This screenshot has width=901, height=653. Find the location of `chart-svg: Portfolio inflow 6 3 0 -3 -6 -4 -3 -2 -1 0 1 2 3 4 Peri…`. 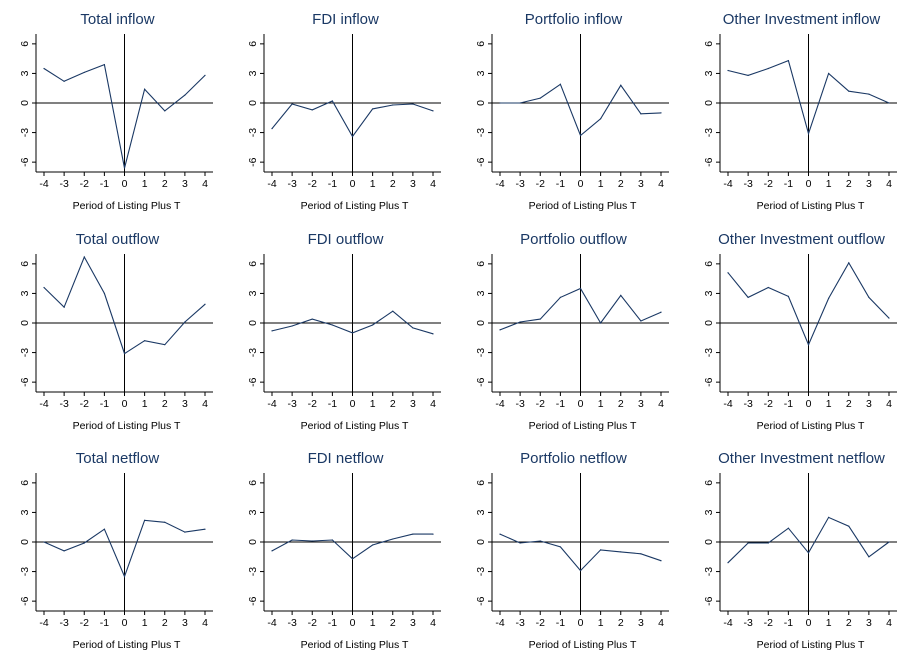

chart-svg: Portfolio inflow 6 3 0 -3 -6 -4 -3 -2 -1 0 1 2 3 4 Peri… is located at coordinates (572, 111).